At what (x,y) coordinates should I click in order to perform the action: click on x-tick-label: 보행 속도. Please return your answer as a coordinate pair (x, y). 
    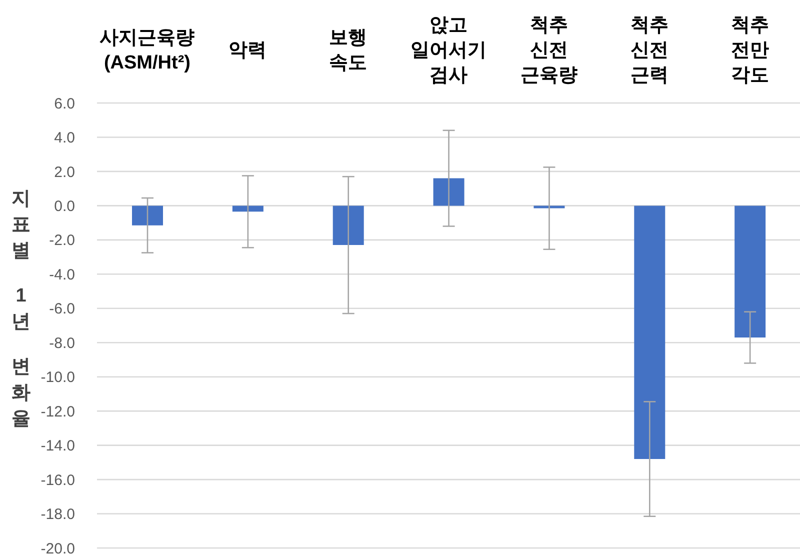
    Looking at the image, I should click on (348, 51).